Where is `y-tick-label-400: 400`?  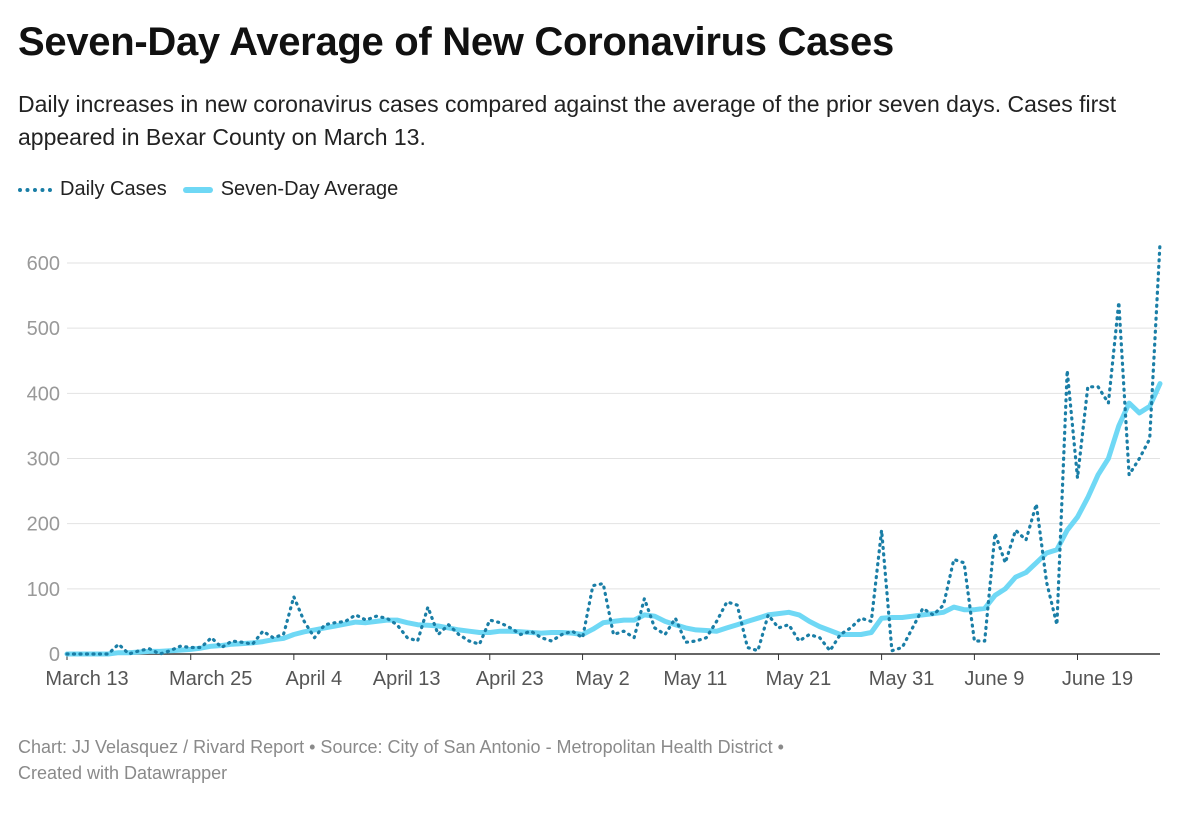
y-tick-label-400: 400 is located at coordinates (43, 394).